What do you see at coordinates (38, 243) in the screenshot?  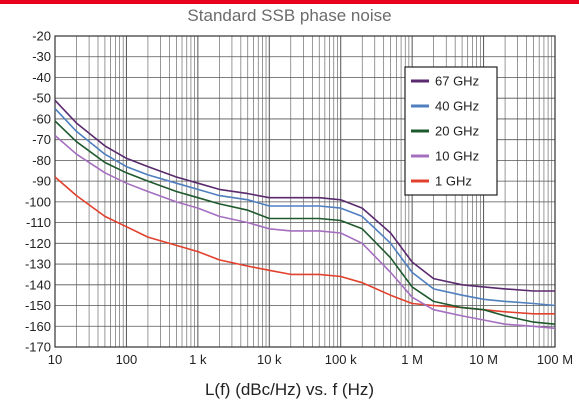 I see `y-tick-label: -120` at bounding box center [38, 243].